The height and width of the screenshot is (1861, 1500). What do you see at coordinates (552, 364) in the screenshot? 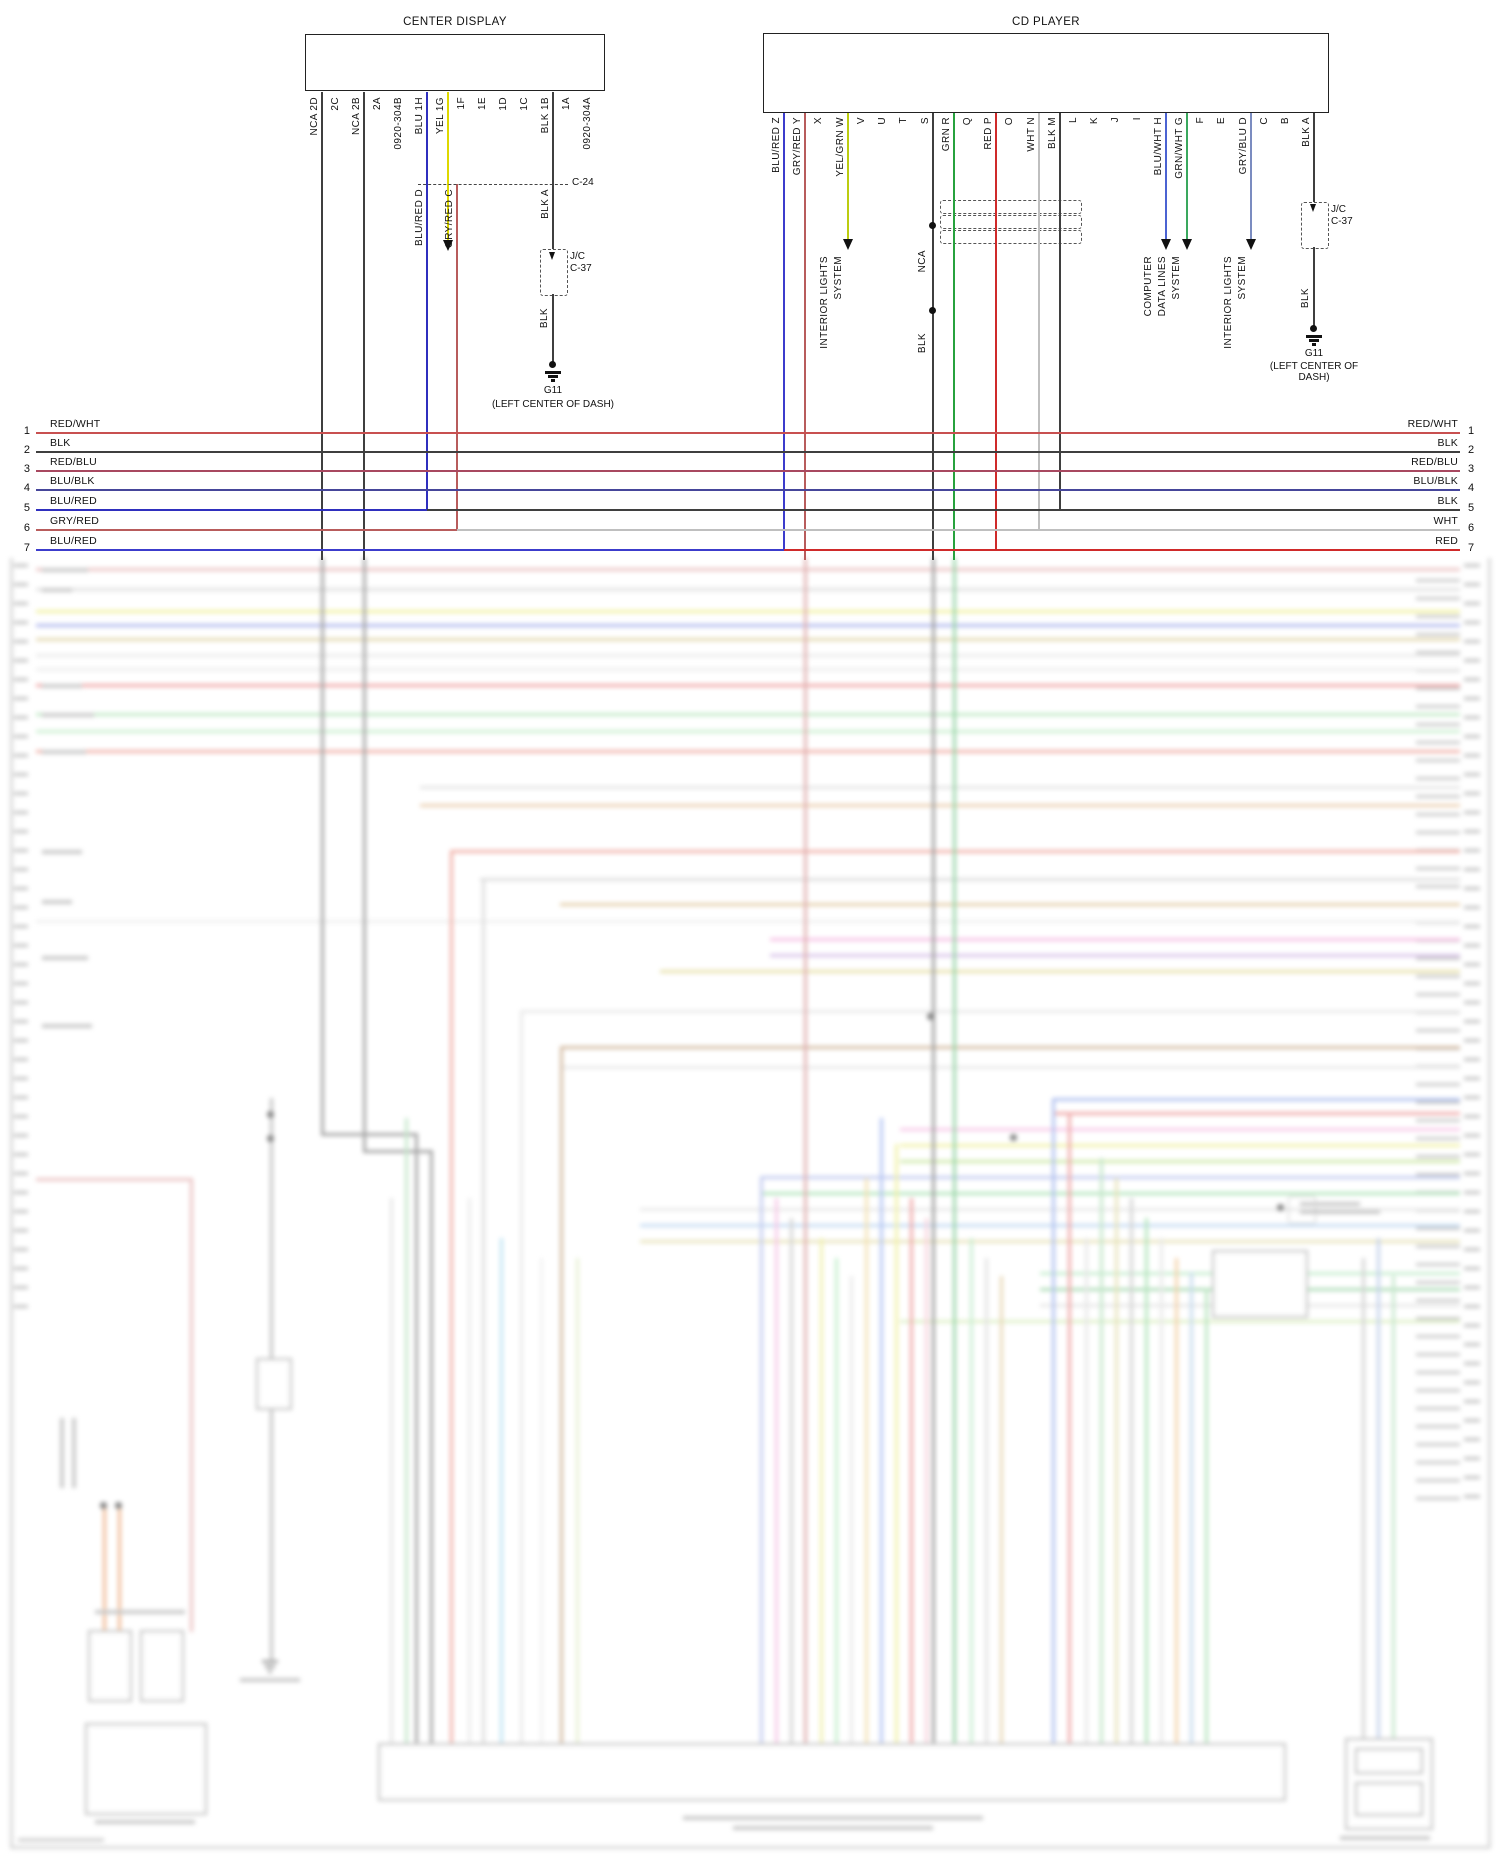
I see `ground-junction-dot` at bounding box center [552, 364].